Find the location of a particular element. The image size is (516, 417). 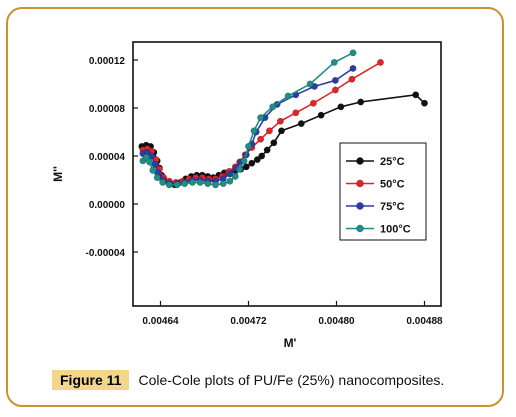

y-axis-label: M'' is located at coordinates (58, 174).